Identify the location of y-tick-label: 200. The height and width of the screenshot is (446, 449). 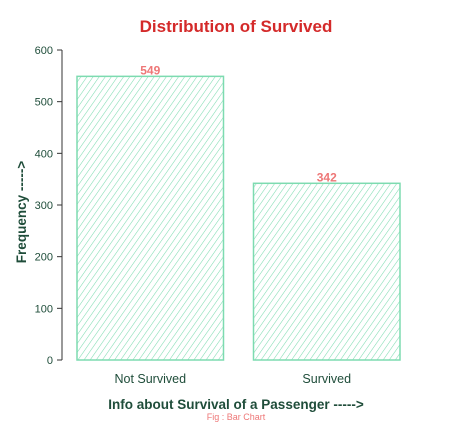
(44, 258).